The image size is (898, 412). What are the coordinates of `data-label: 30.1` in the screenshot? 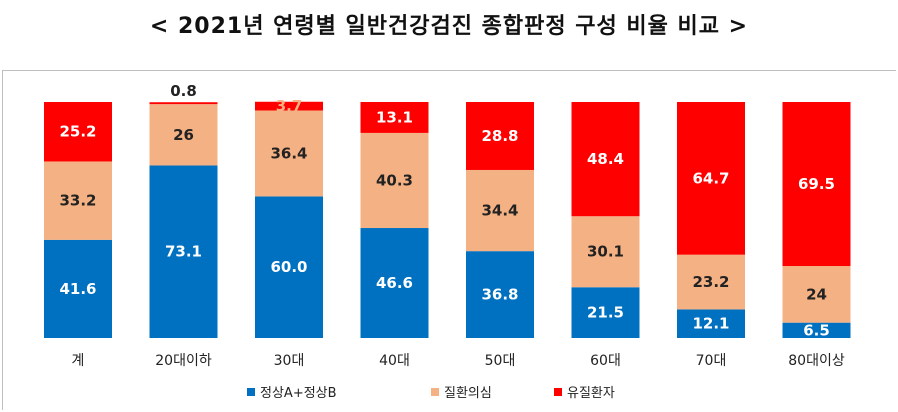 It's located at (605, 252).